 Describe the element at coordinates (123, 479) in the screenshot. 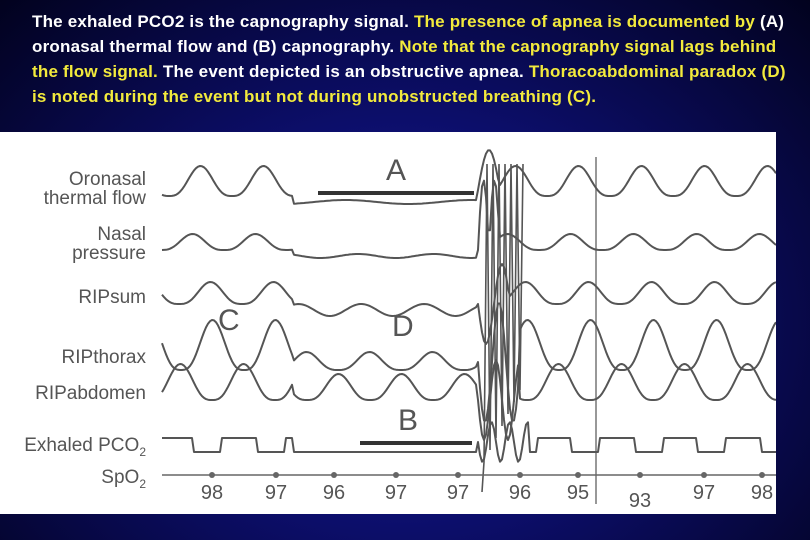

I see `channel-label-spo2: SpO2` at that location.